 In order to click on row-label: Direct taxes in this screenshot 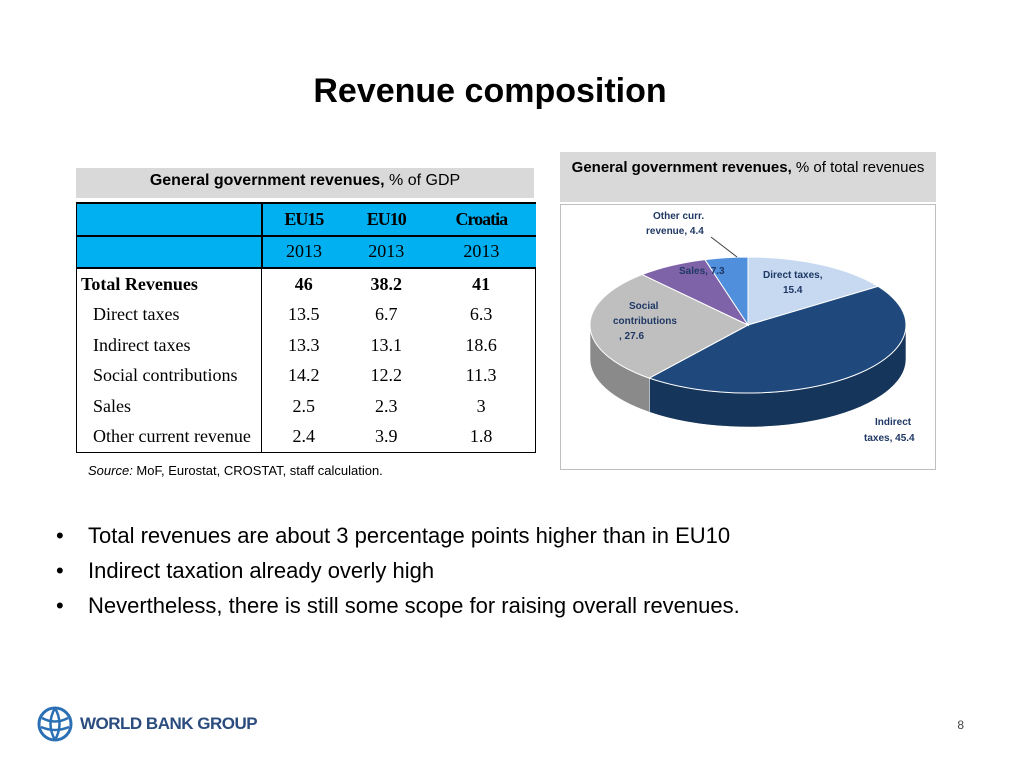, I will do `click(169, 314)`.